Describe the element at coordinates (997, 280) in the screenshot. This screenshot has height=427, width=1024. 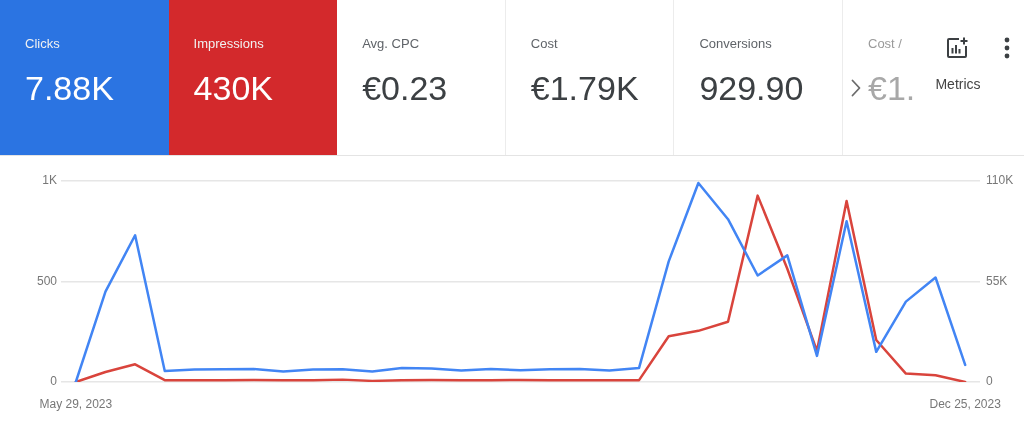
I see `y2-tick-label: 55K` at that location.